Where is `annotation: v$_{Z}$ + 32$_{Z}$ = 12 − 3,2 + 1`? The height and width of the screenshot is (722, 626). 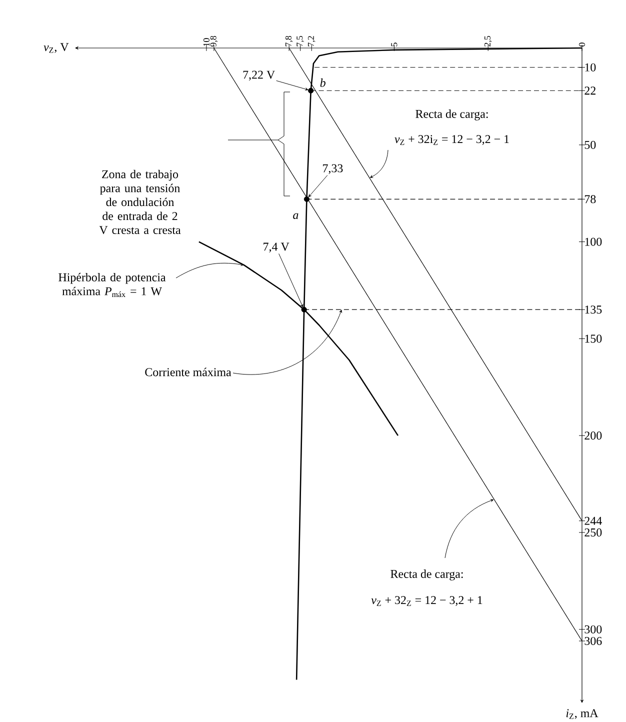 annotation: v$_{Z}$ + 32$_{Z}$ = 12 − 3,2 + 1 is located at coordinates (426, 601).